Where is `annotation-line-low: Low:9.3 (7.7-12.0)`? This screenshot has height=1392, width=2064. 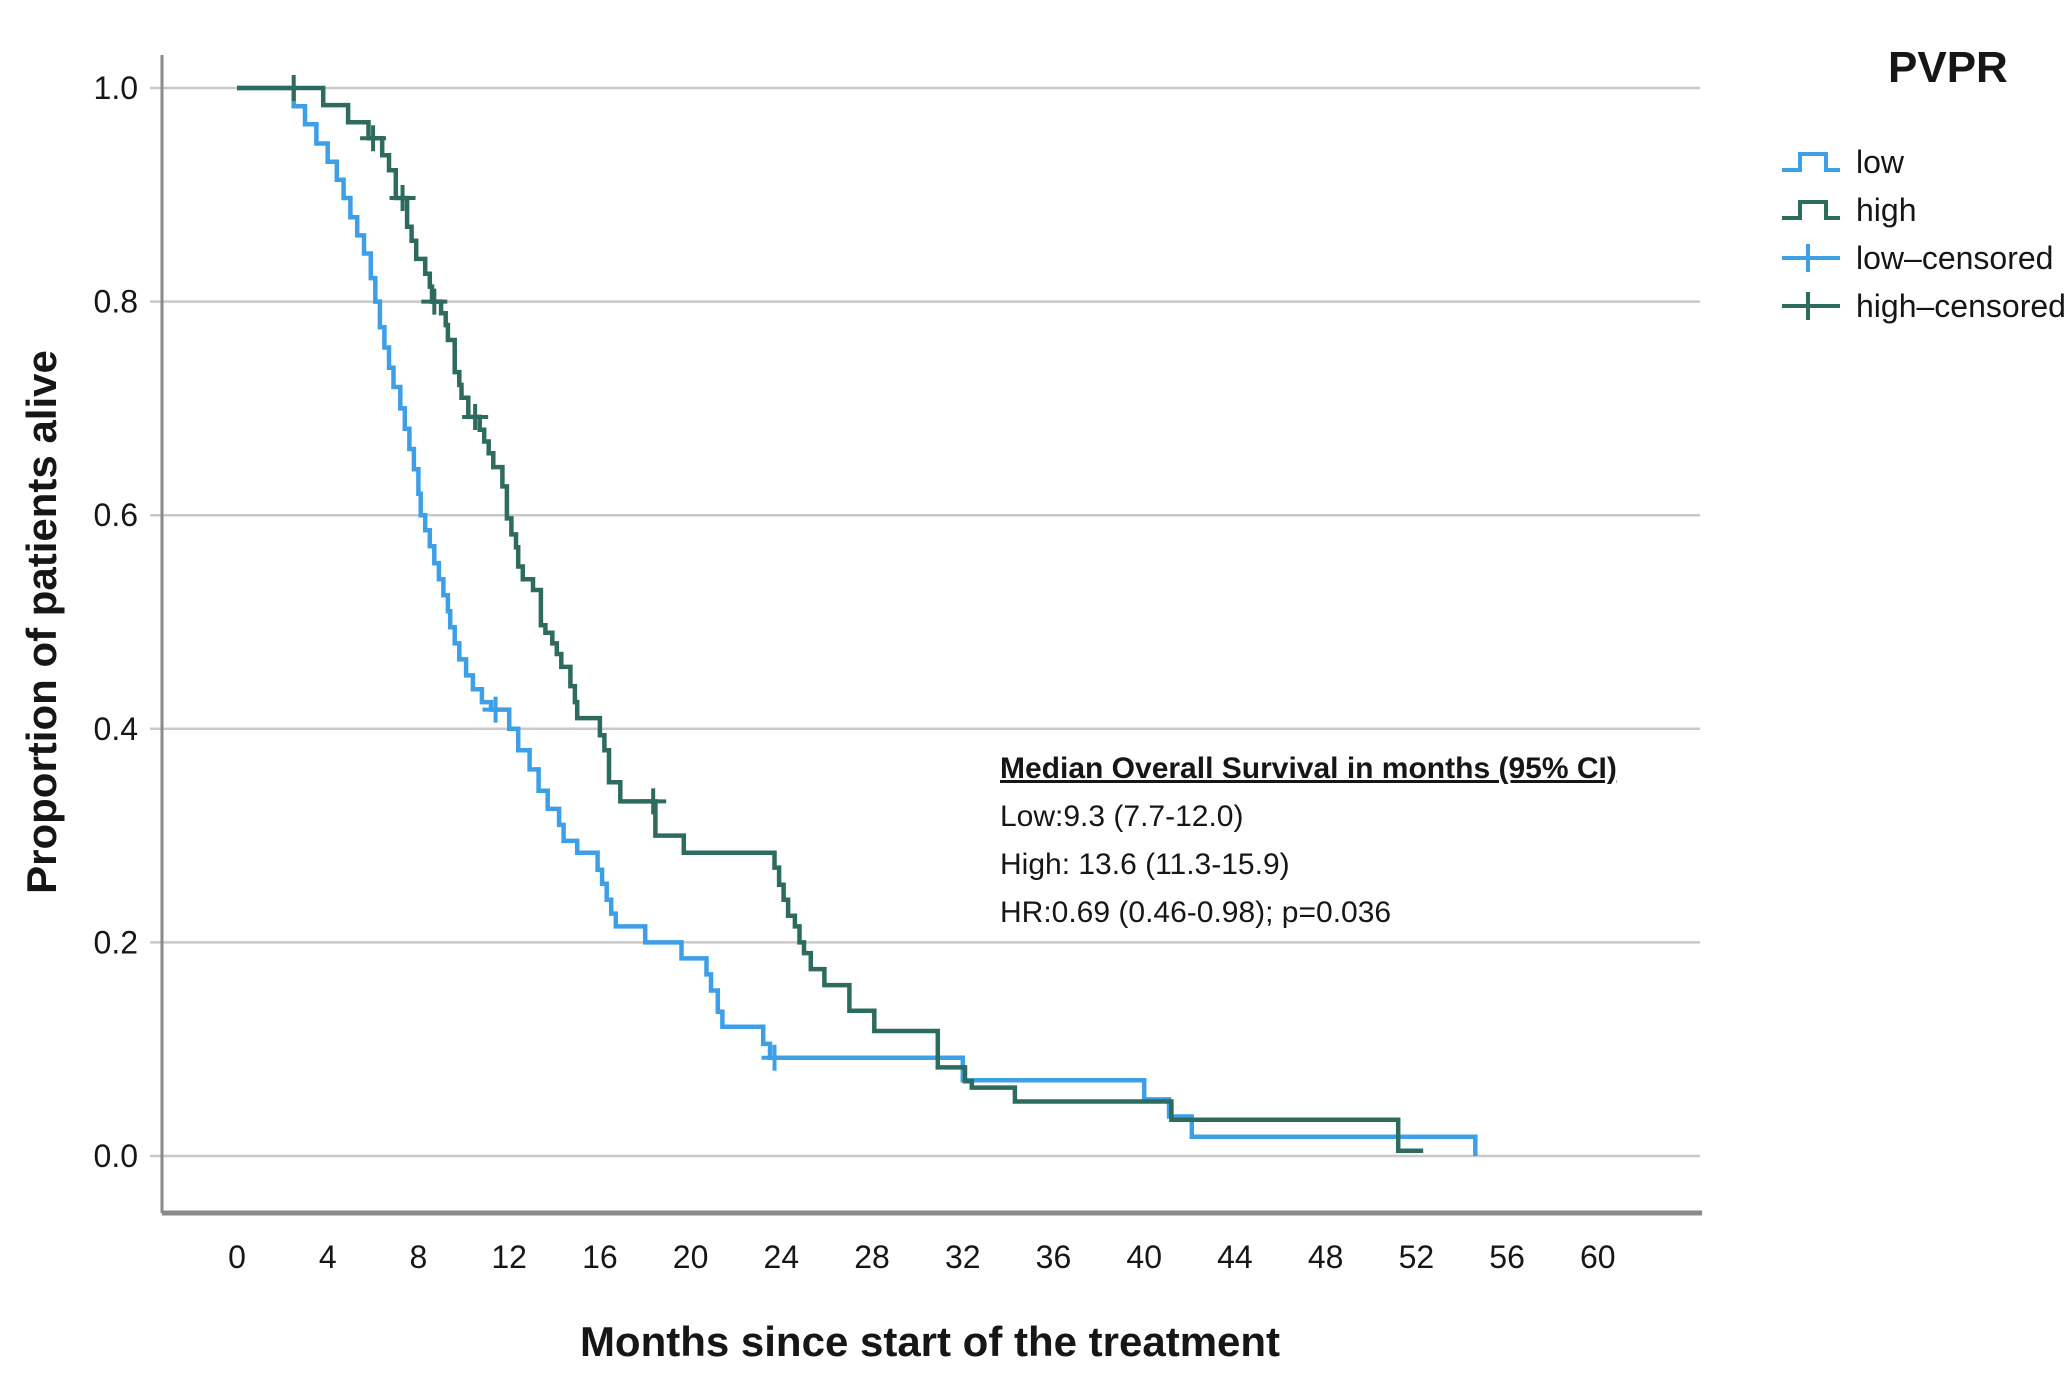 annotation-line-low: Low:9.3 (7.7-12.0) is located at coordinates (1121, 816).